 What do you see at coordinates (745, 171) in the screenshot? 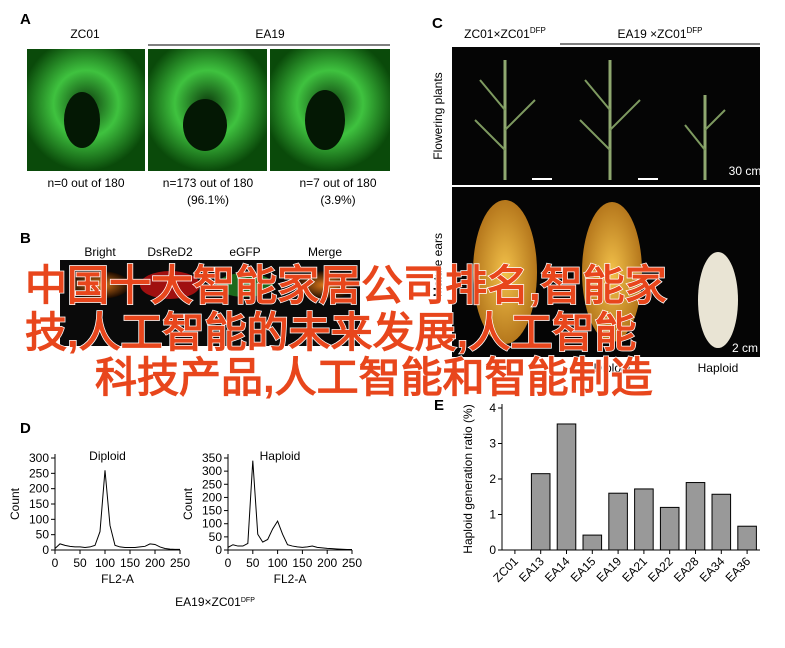
I see `scale-bar-label: 30 cm` at bounding box center [745, 171].